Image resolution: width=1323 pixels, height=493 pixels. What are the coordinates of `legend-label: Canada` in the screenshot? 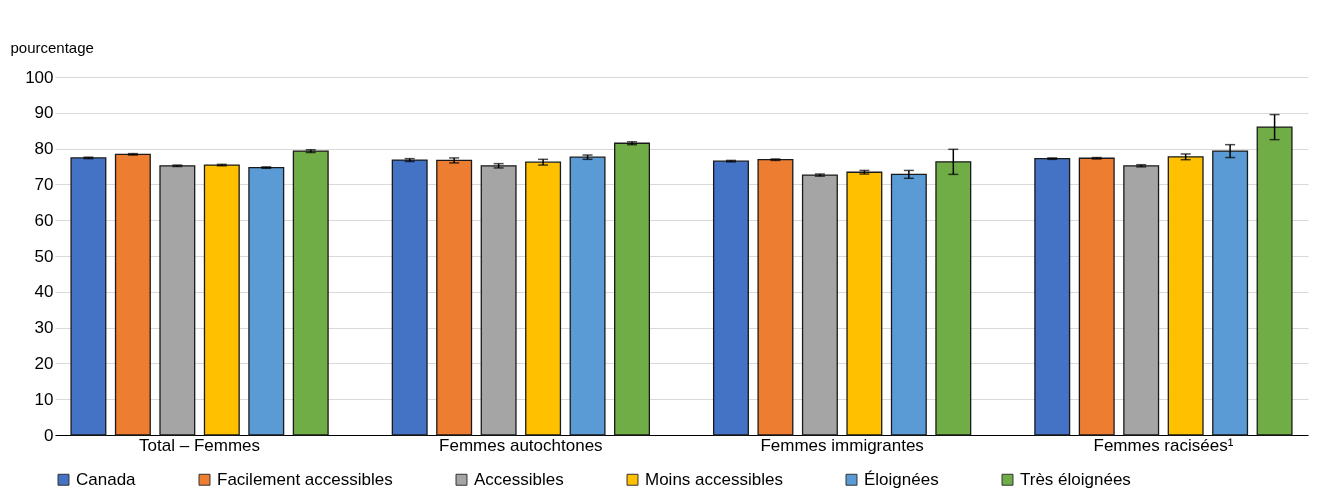 It's located at (106, 479).